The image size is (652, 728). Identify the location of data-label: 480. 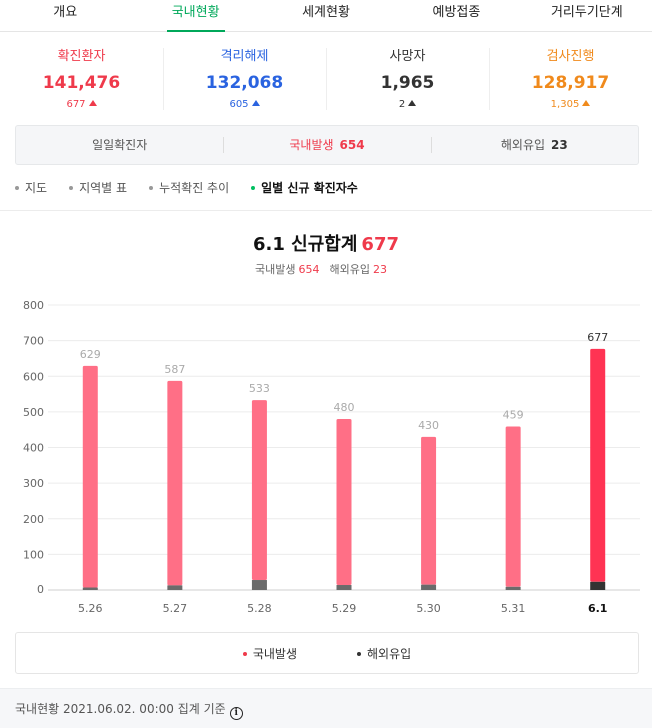
(344, 407).